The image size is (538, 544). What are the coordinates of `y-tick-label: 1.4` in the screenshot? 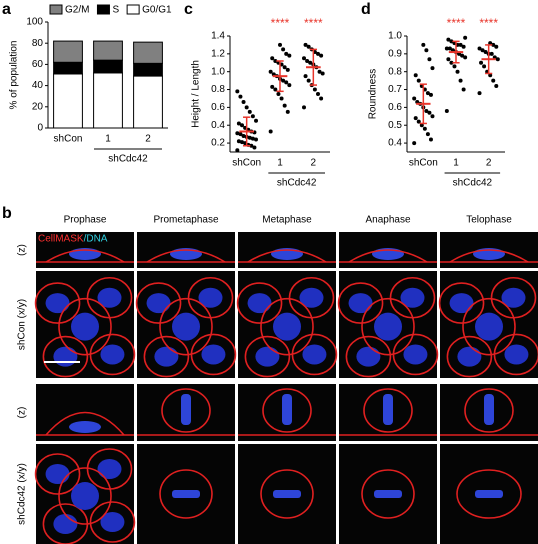 It's located at (218, 36).